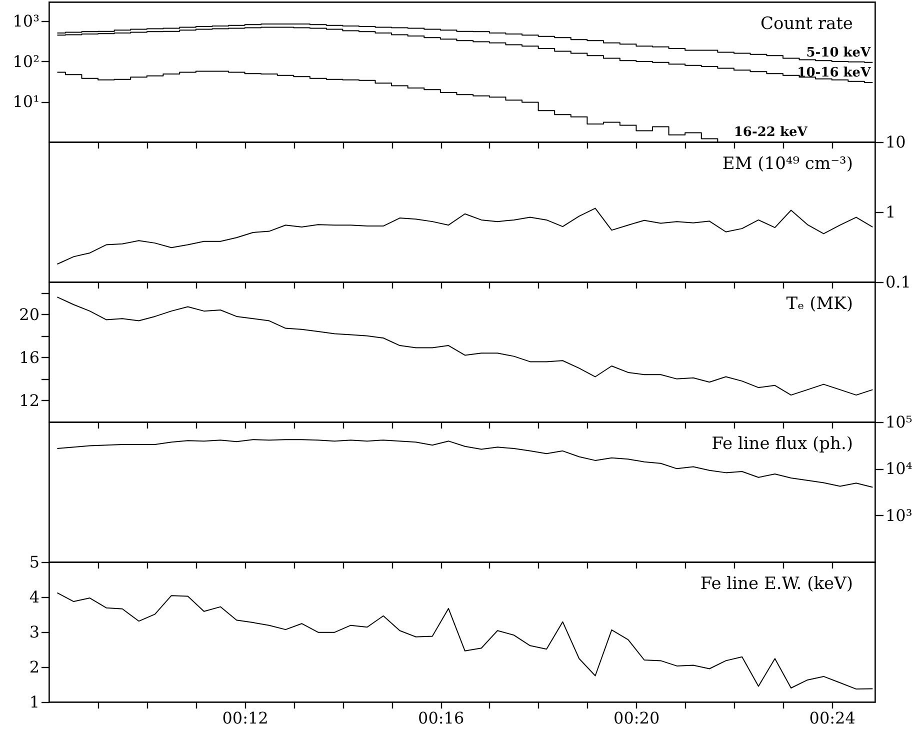 This screenshot has height=740, width=915. I want to click on x-tick-label: 00:24, so click(832, 718).